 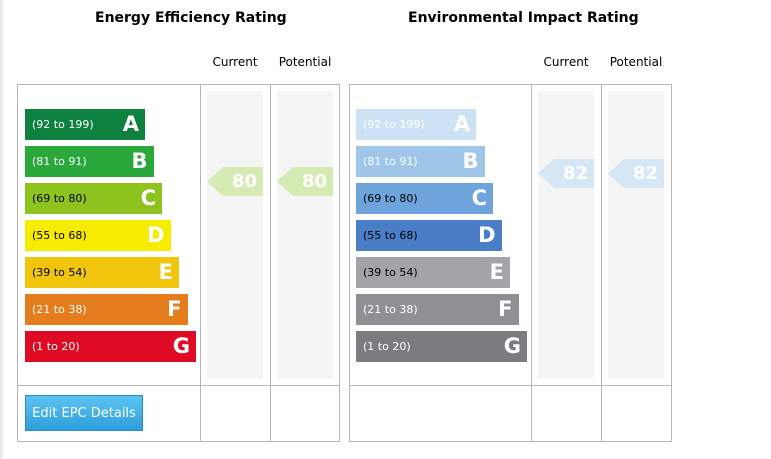 What do you see at coordinates (390, 235) in the screenshot?
I see `environmental-band-range: (55 to 68)` at bounding box center [390, 235].